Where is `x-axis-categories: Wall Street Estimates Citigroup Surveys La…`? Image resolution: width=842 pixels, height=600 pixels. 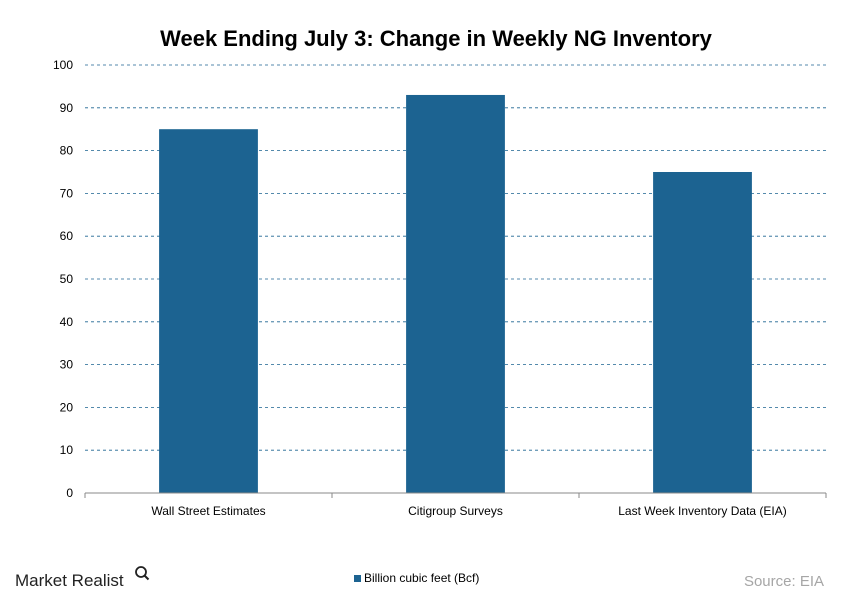 x-axis-categories: Wall Street Estimates Citigroup Surveys La… is located at coordinates (468, 511).